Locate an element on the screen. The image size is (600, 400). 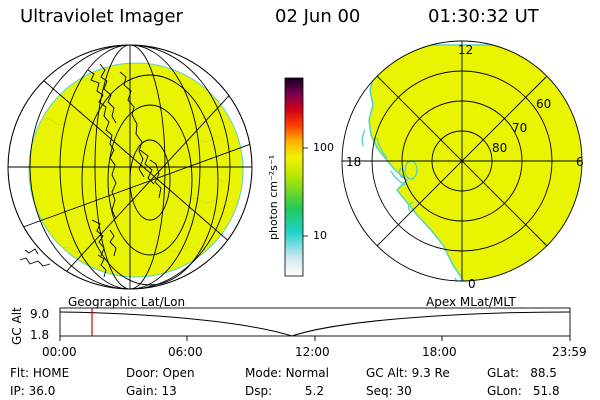
time-tick-0000: 00:00 is located at coordinates (59, 352).